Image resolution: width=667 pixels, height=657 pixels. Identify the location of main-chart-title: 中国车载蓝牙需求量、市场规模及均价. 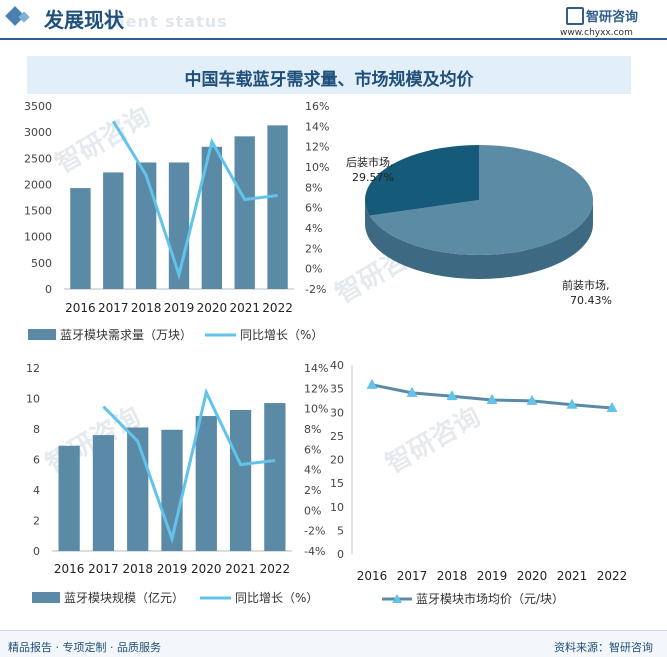
(329, 80).